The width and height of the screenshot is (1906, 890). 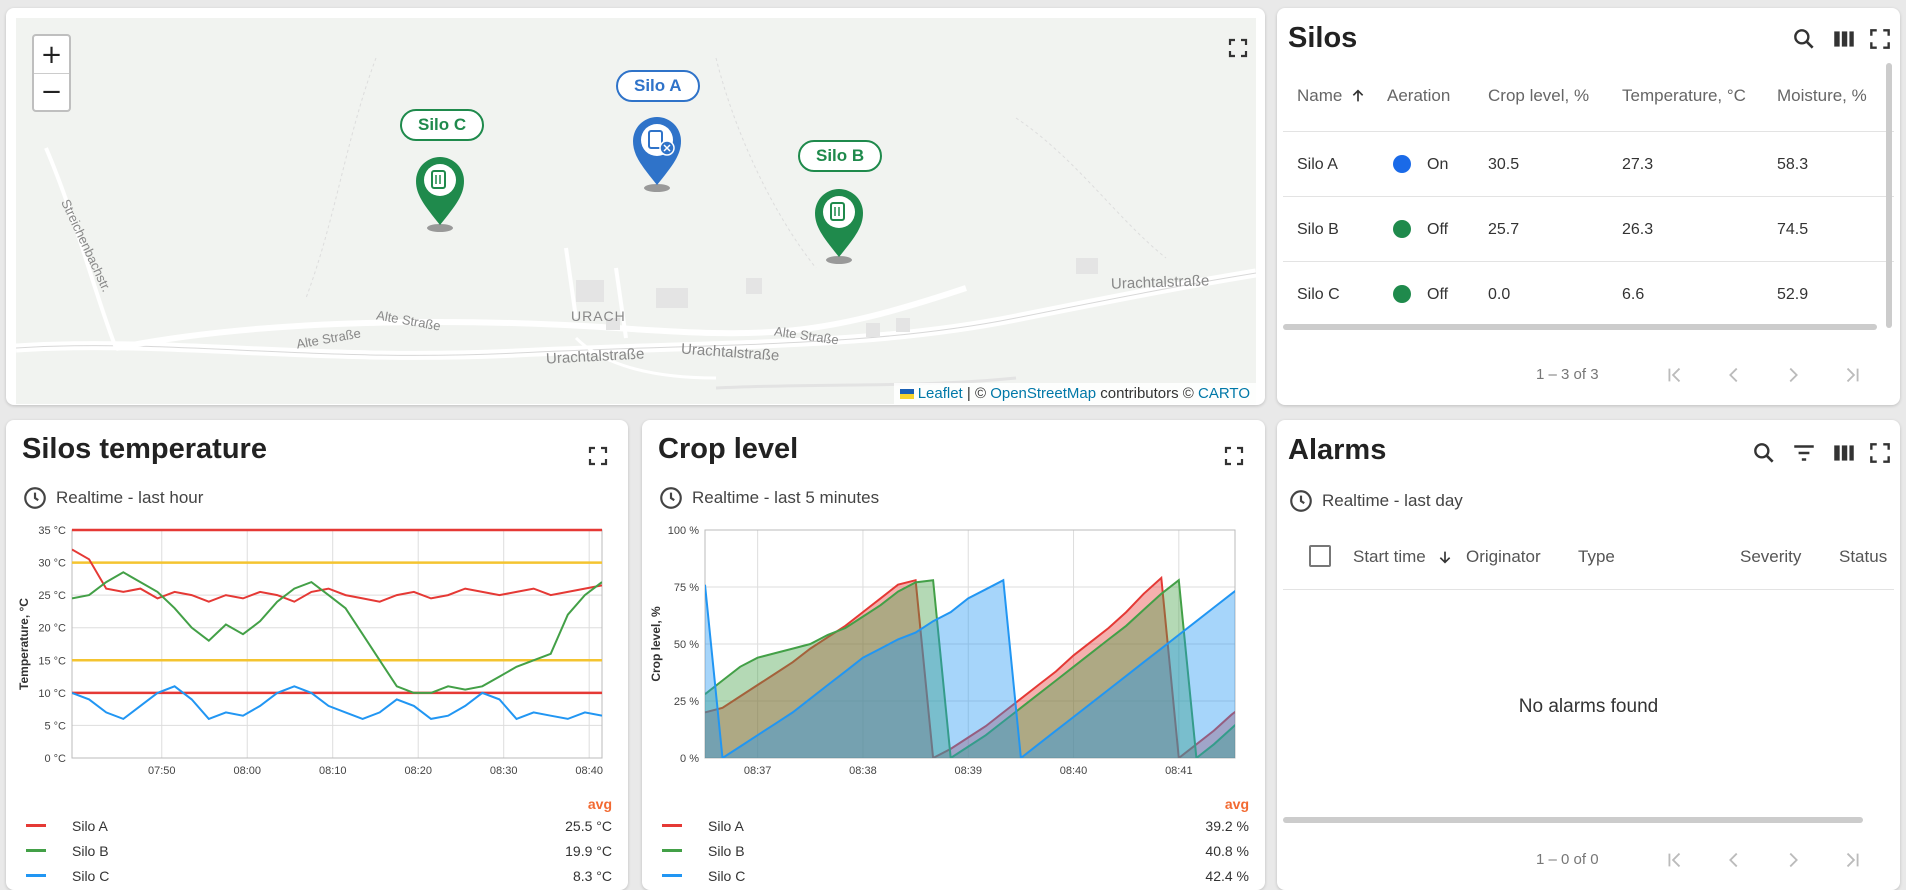 What do you see at coordinates (1375, 501) in the screenshot?
I see `alarms-timewindow: Realtime - last day` at bounding box center [1375, 501].